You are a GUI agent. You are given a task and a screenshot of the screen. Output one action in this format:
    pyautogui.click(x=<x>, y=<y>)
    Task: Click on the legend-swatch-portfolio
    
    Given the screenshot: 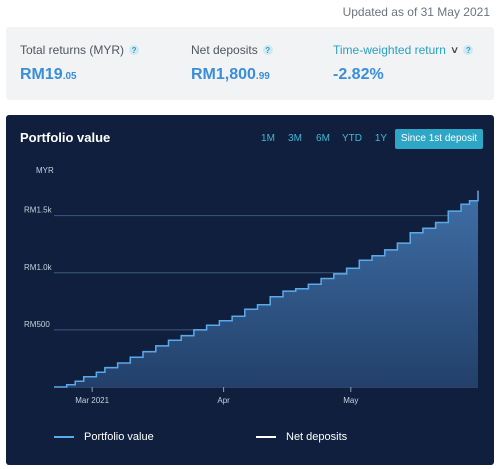 What is the action you would take?
    pyautogui.click(x=64, y=437)
    